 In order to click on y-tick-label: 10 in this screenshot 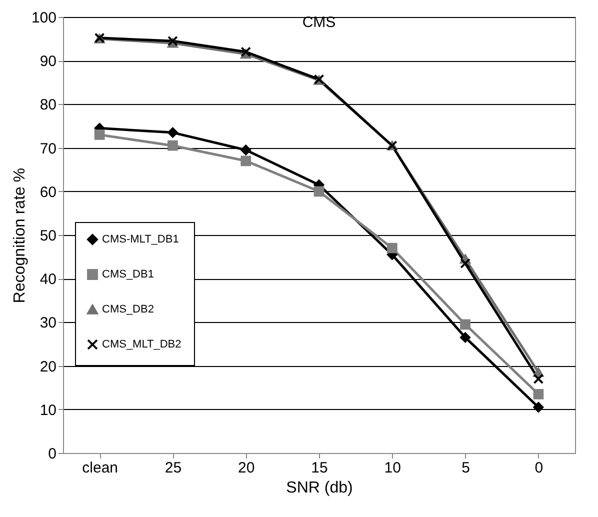, I will do `click(48, 410)`.